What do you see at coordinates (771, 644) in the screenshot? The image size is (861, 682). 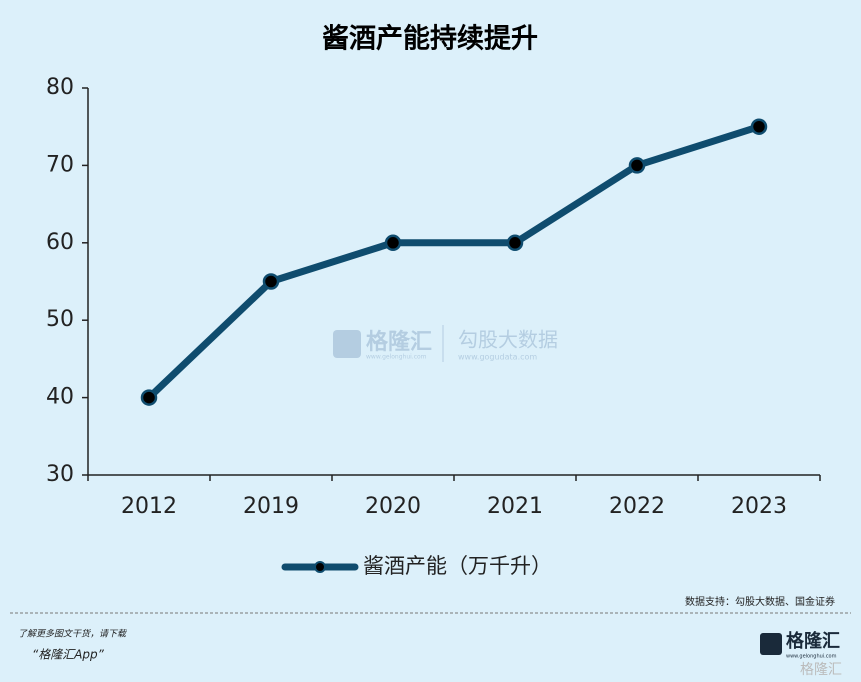 I see `footer-logo-icon` at bounding box center [771, 644].